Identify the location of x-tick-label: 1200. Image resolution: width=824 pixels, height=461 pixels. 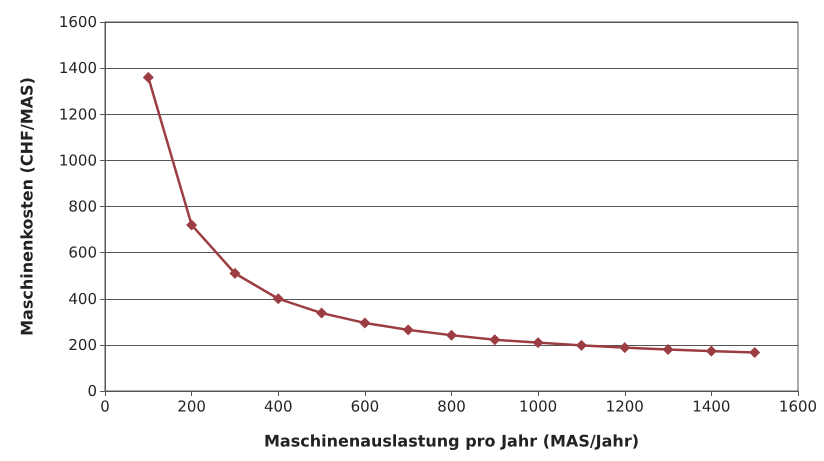
(625, 407).